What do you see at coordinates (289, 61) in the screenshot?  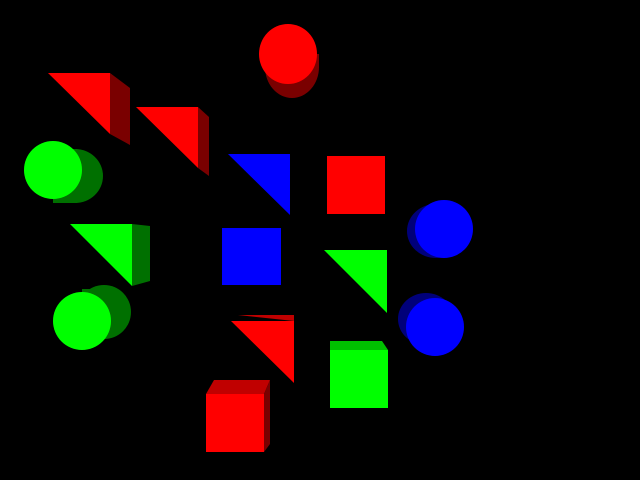 I see `red-cylinder` at bounding box center [289, 61].